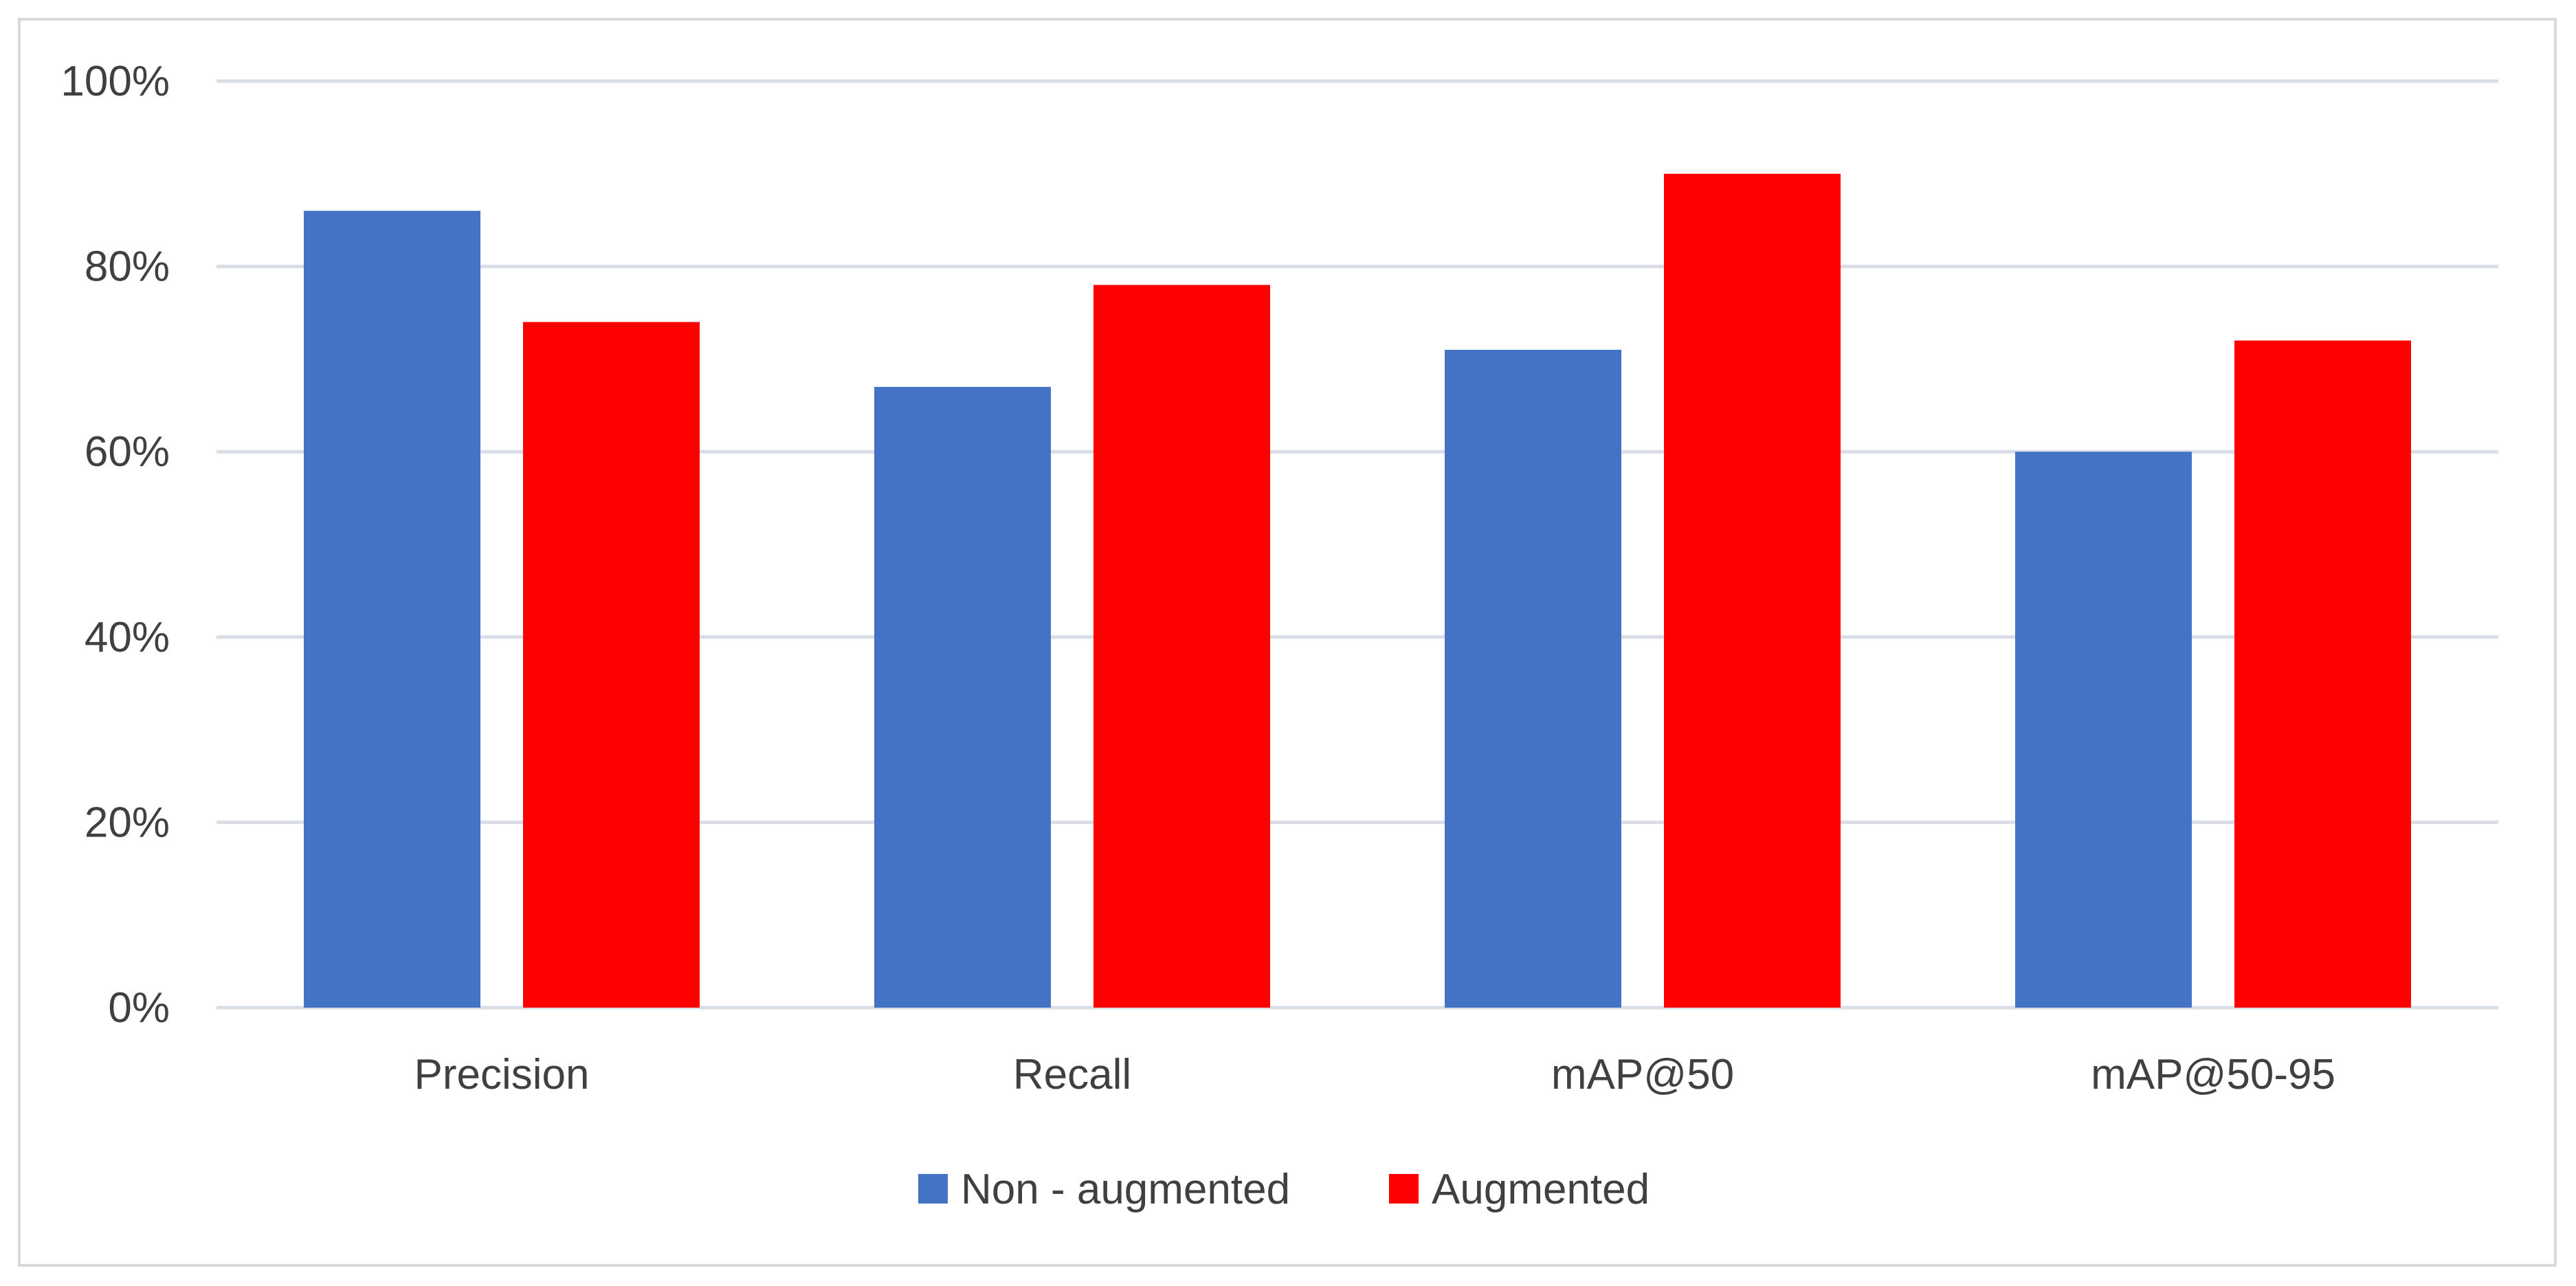 This screenshot has height=1286, width=2576. Describe the element at coordinates (1374, 1074) in the screenshot. I see `x-axis-categories: Precision Recall mAP@50 mAP@50-95` at that location.